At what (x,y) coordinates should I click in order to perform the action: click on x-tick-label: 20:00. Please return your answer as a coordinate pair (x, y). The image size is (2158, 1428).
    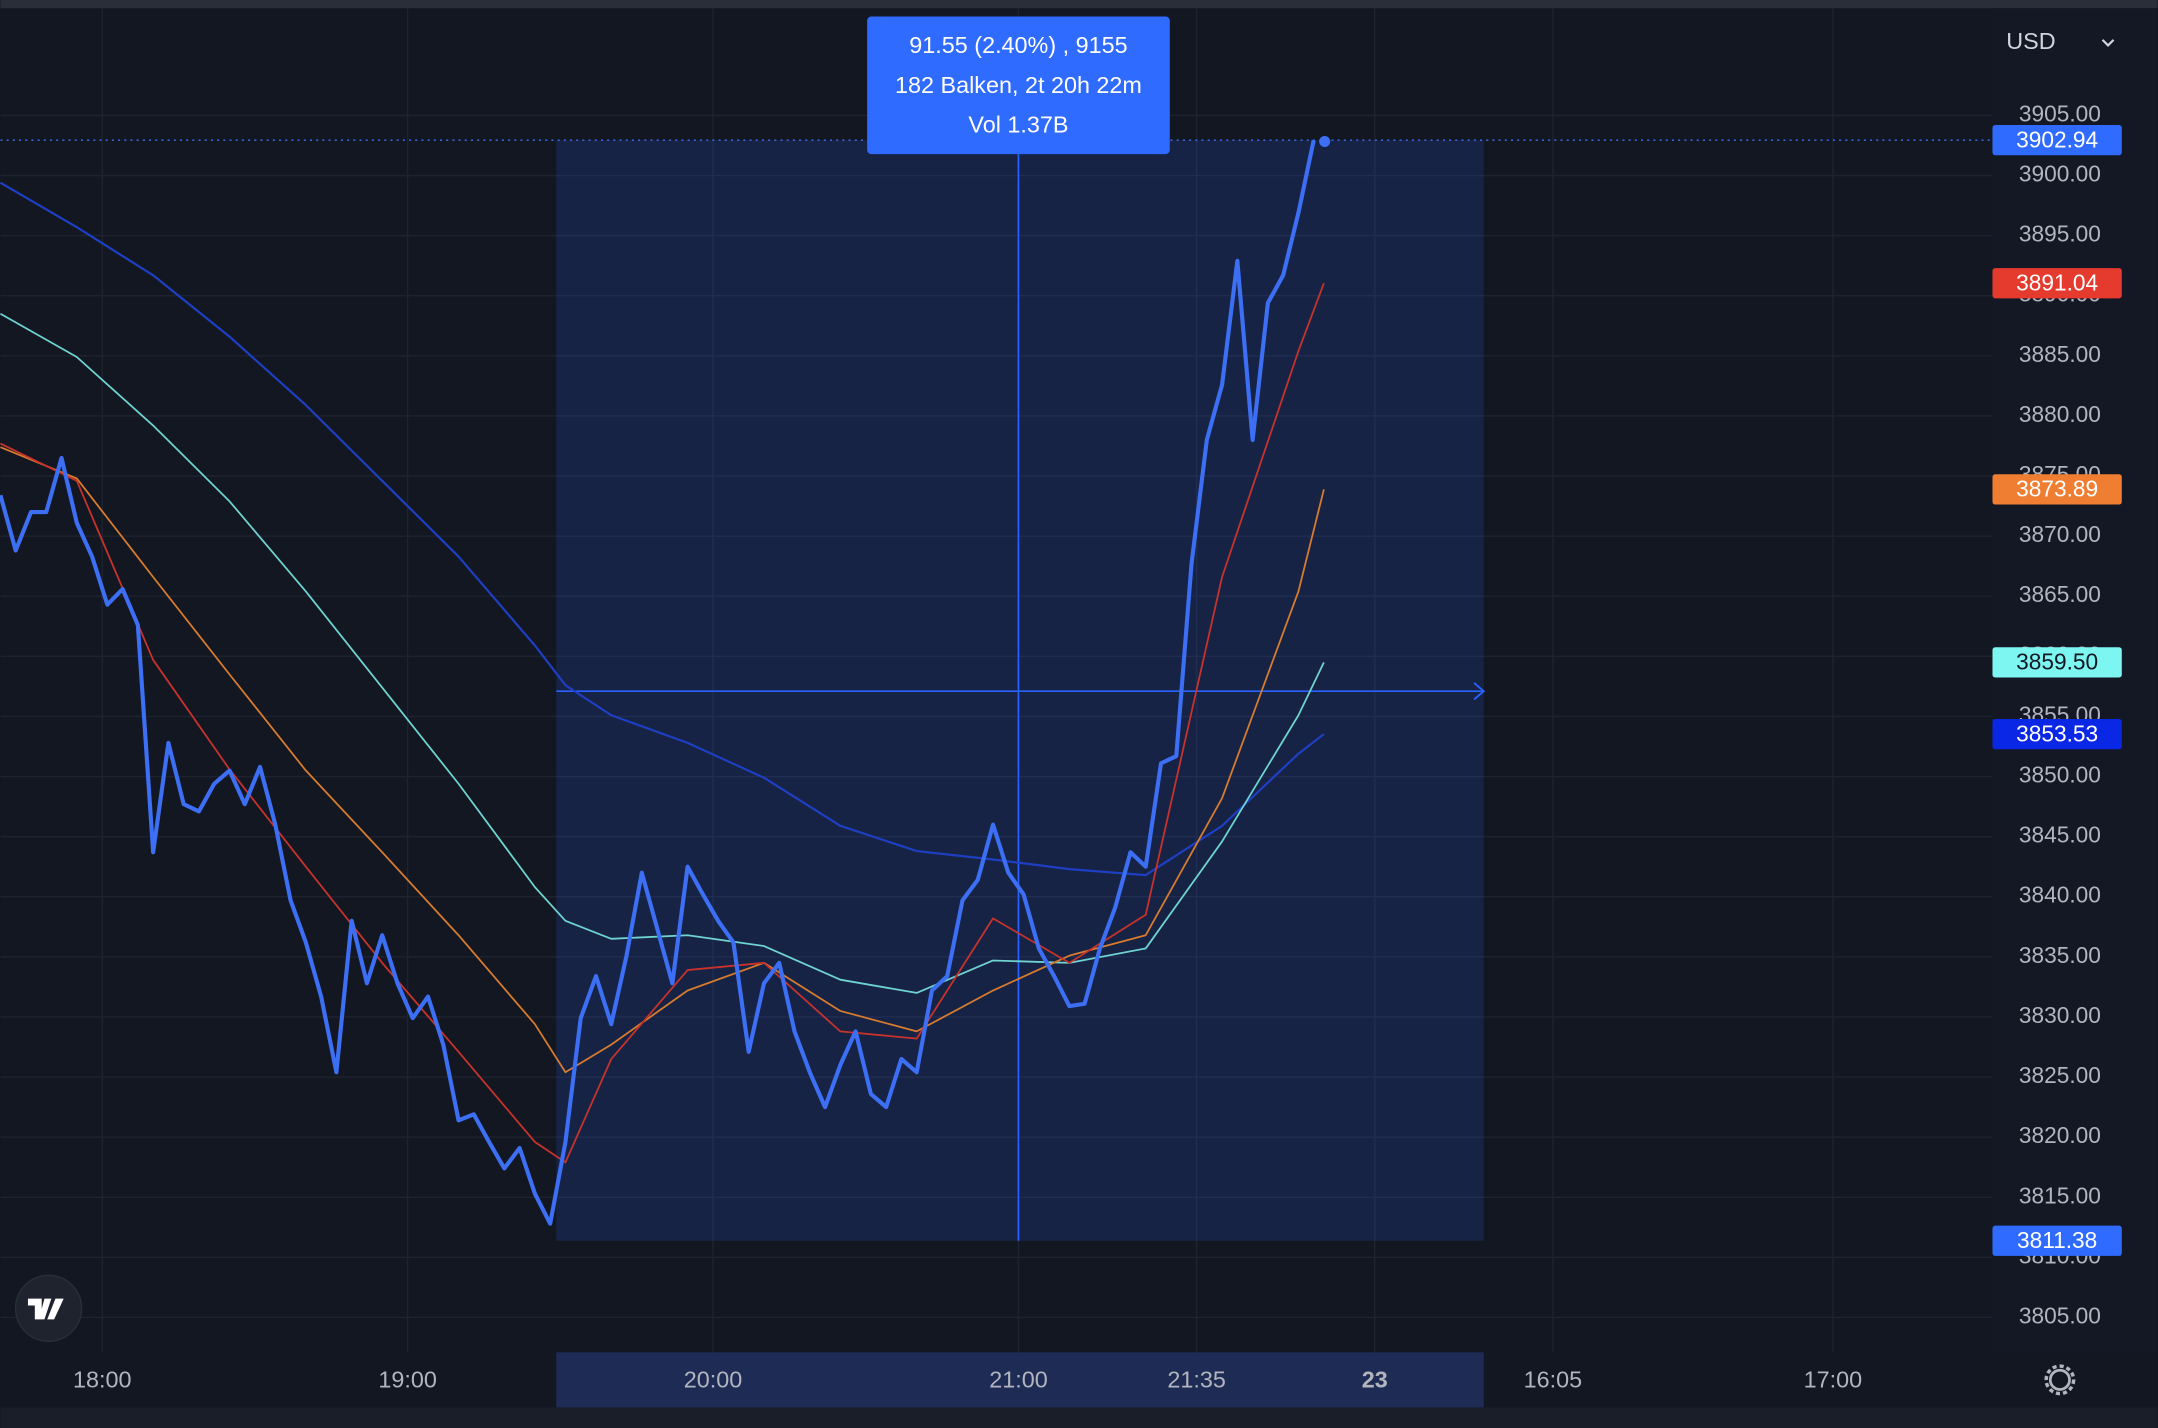
    Looking at the image, I should click on (713, 1379).